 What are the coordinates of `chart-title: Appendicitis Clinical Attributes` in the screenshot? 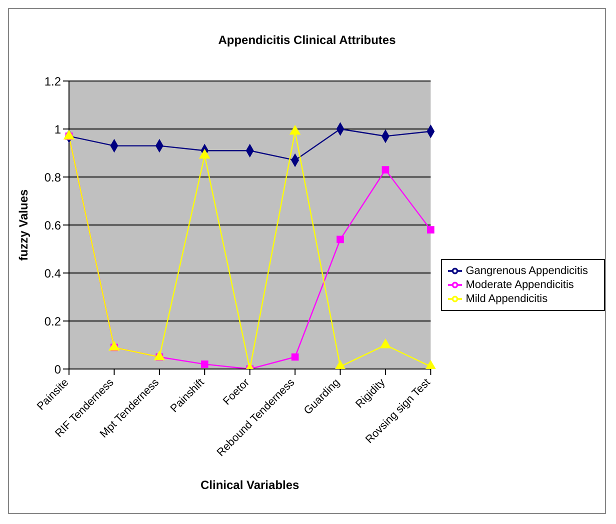 It's located at (307, 40).